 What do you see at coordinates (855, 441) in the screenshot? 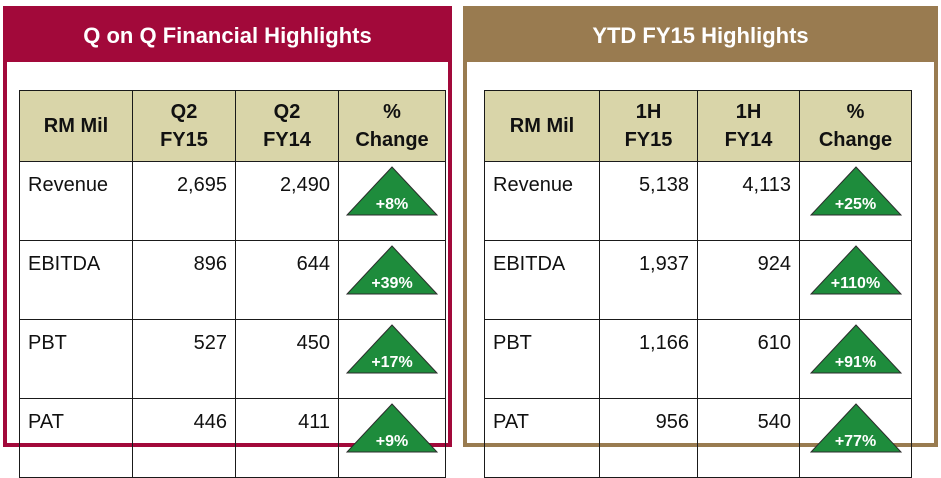
I see `change-value: +77%` at bounding box center [855, 441].